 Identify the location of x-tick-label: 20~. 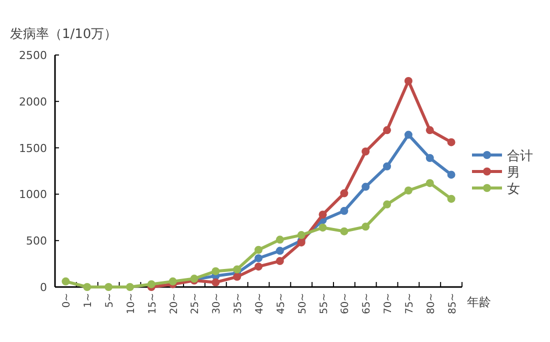
(174, 303).